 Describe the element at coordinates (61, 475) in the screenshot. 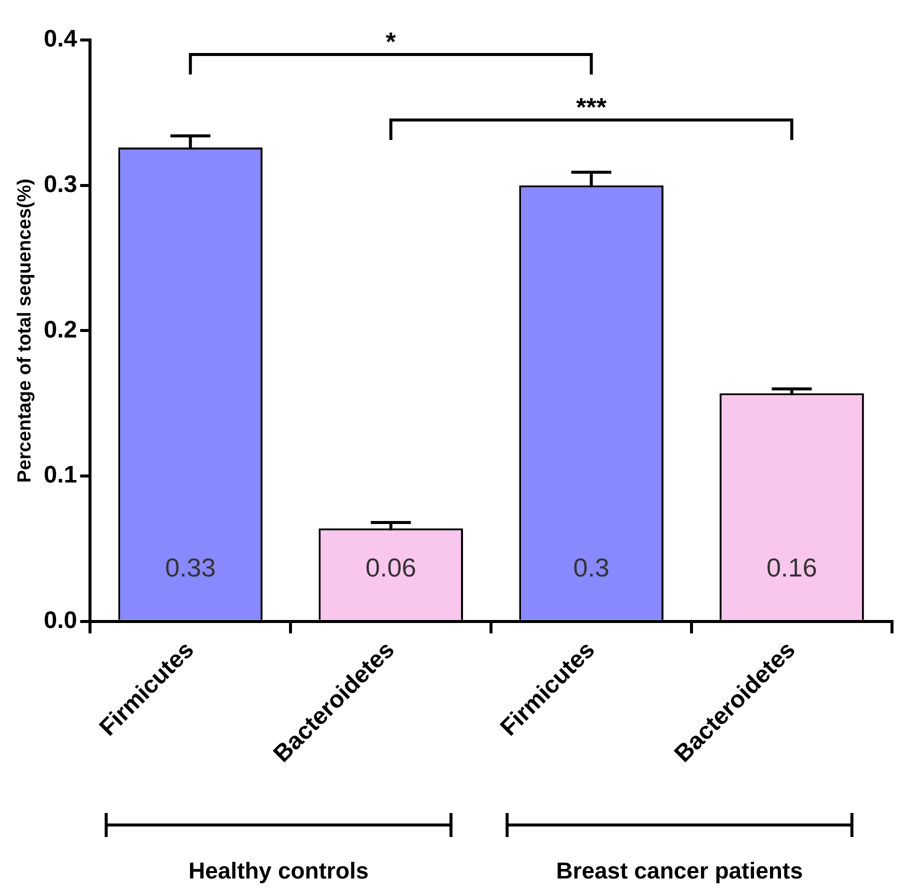

I see `y-tick-label: 0.1` at that location.